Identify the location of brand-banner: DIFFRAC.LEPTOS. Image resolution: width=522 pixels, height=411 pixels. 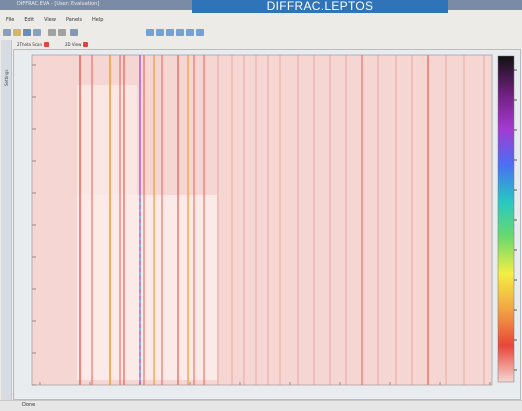
(320, 6).